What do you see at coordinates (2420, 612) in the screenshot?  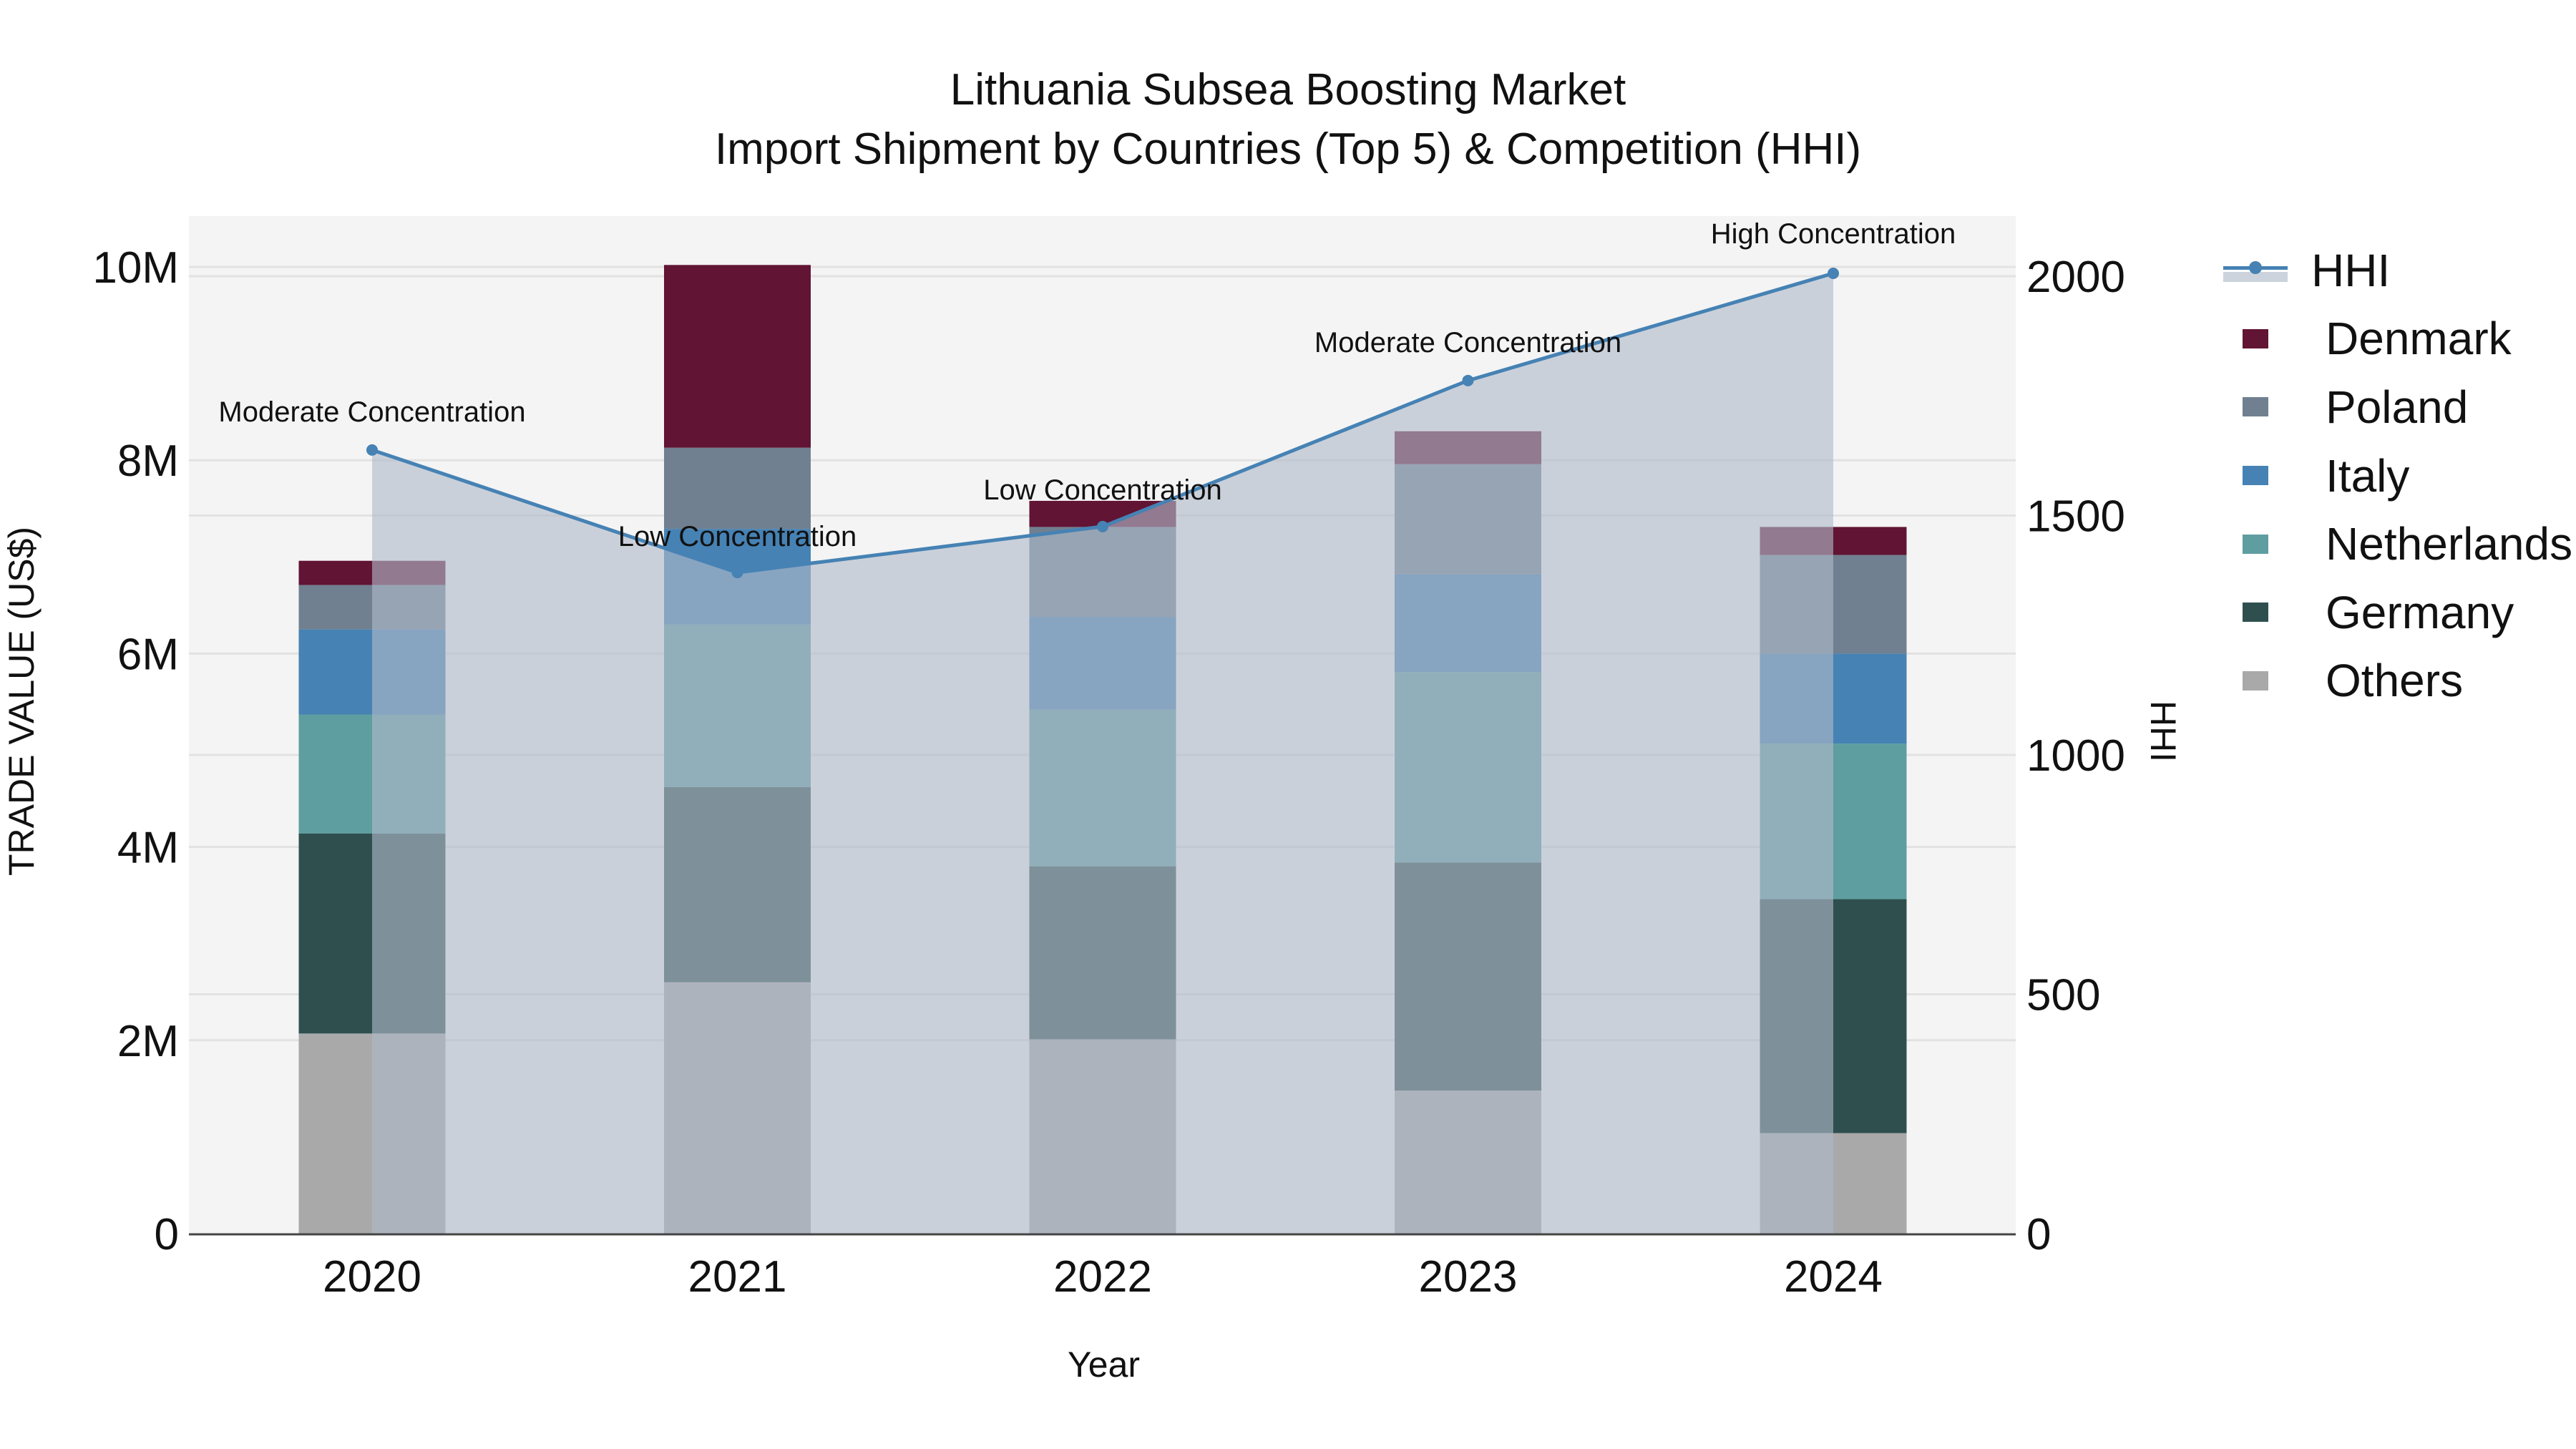 I see `legend-label: Germany` at bounding box center [2420, 612].